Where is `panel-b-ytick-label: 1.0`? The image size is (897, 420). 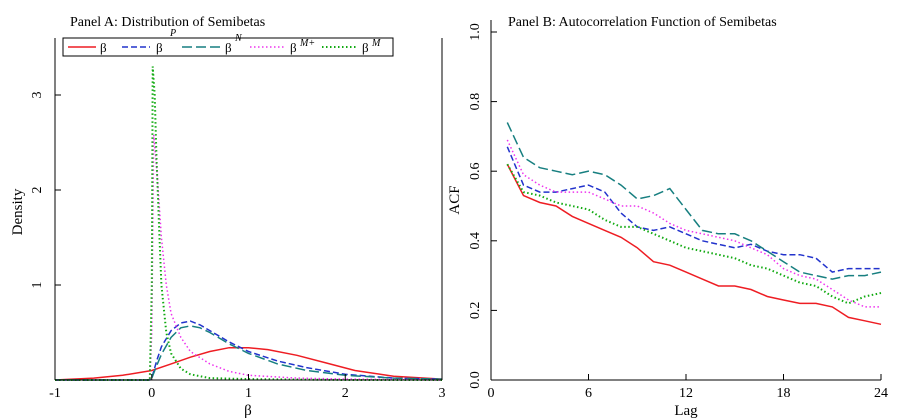 panel-b-ytick-label: 1.0 is located at coordinates (475, 32).